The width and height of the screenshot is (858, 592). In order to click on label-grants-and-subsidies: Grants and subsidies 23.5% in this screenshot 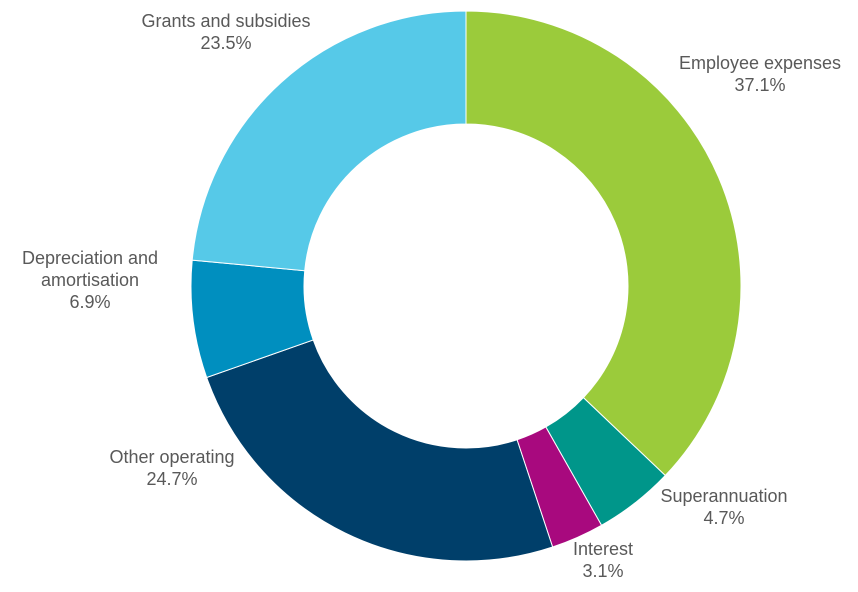, I will do `click(225, 32)`.